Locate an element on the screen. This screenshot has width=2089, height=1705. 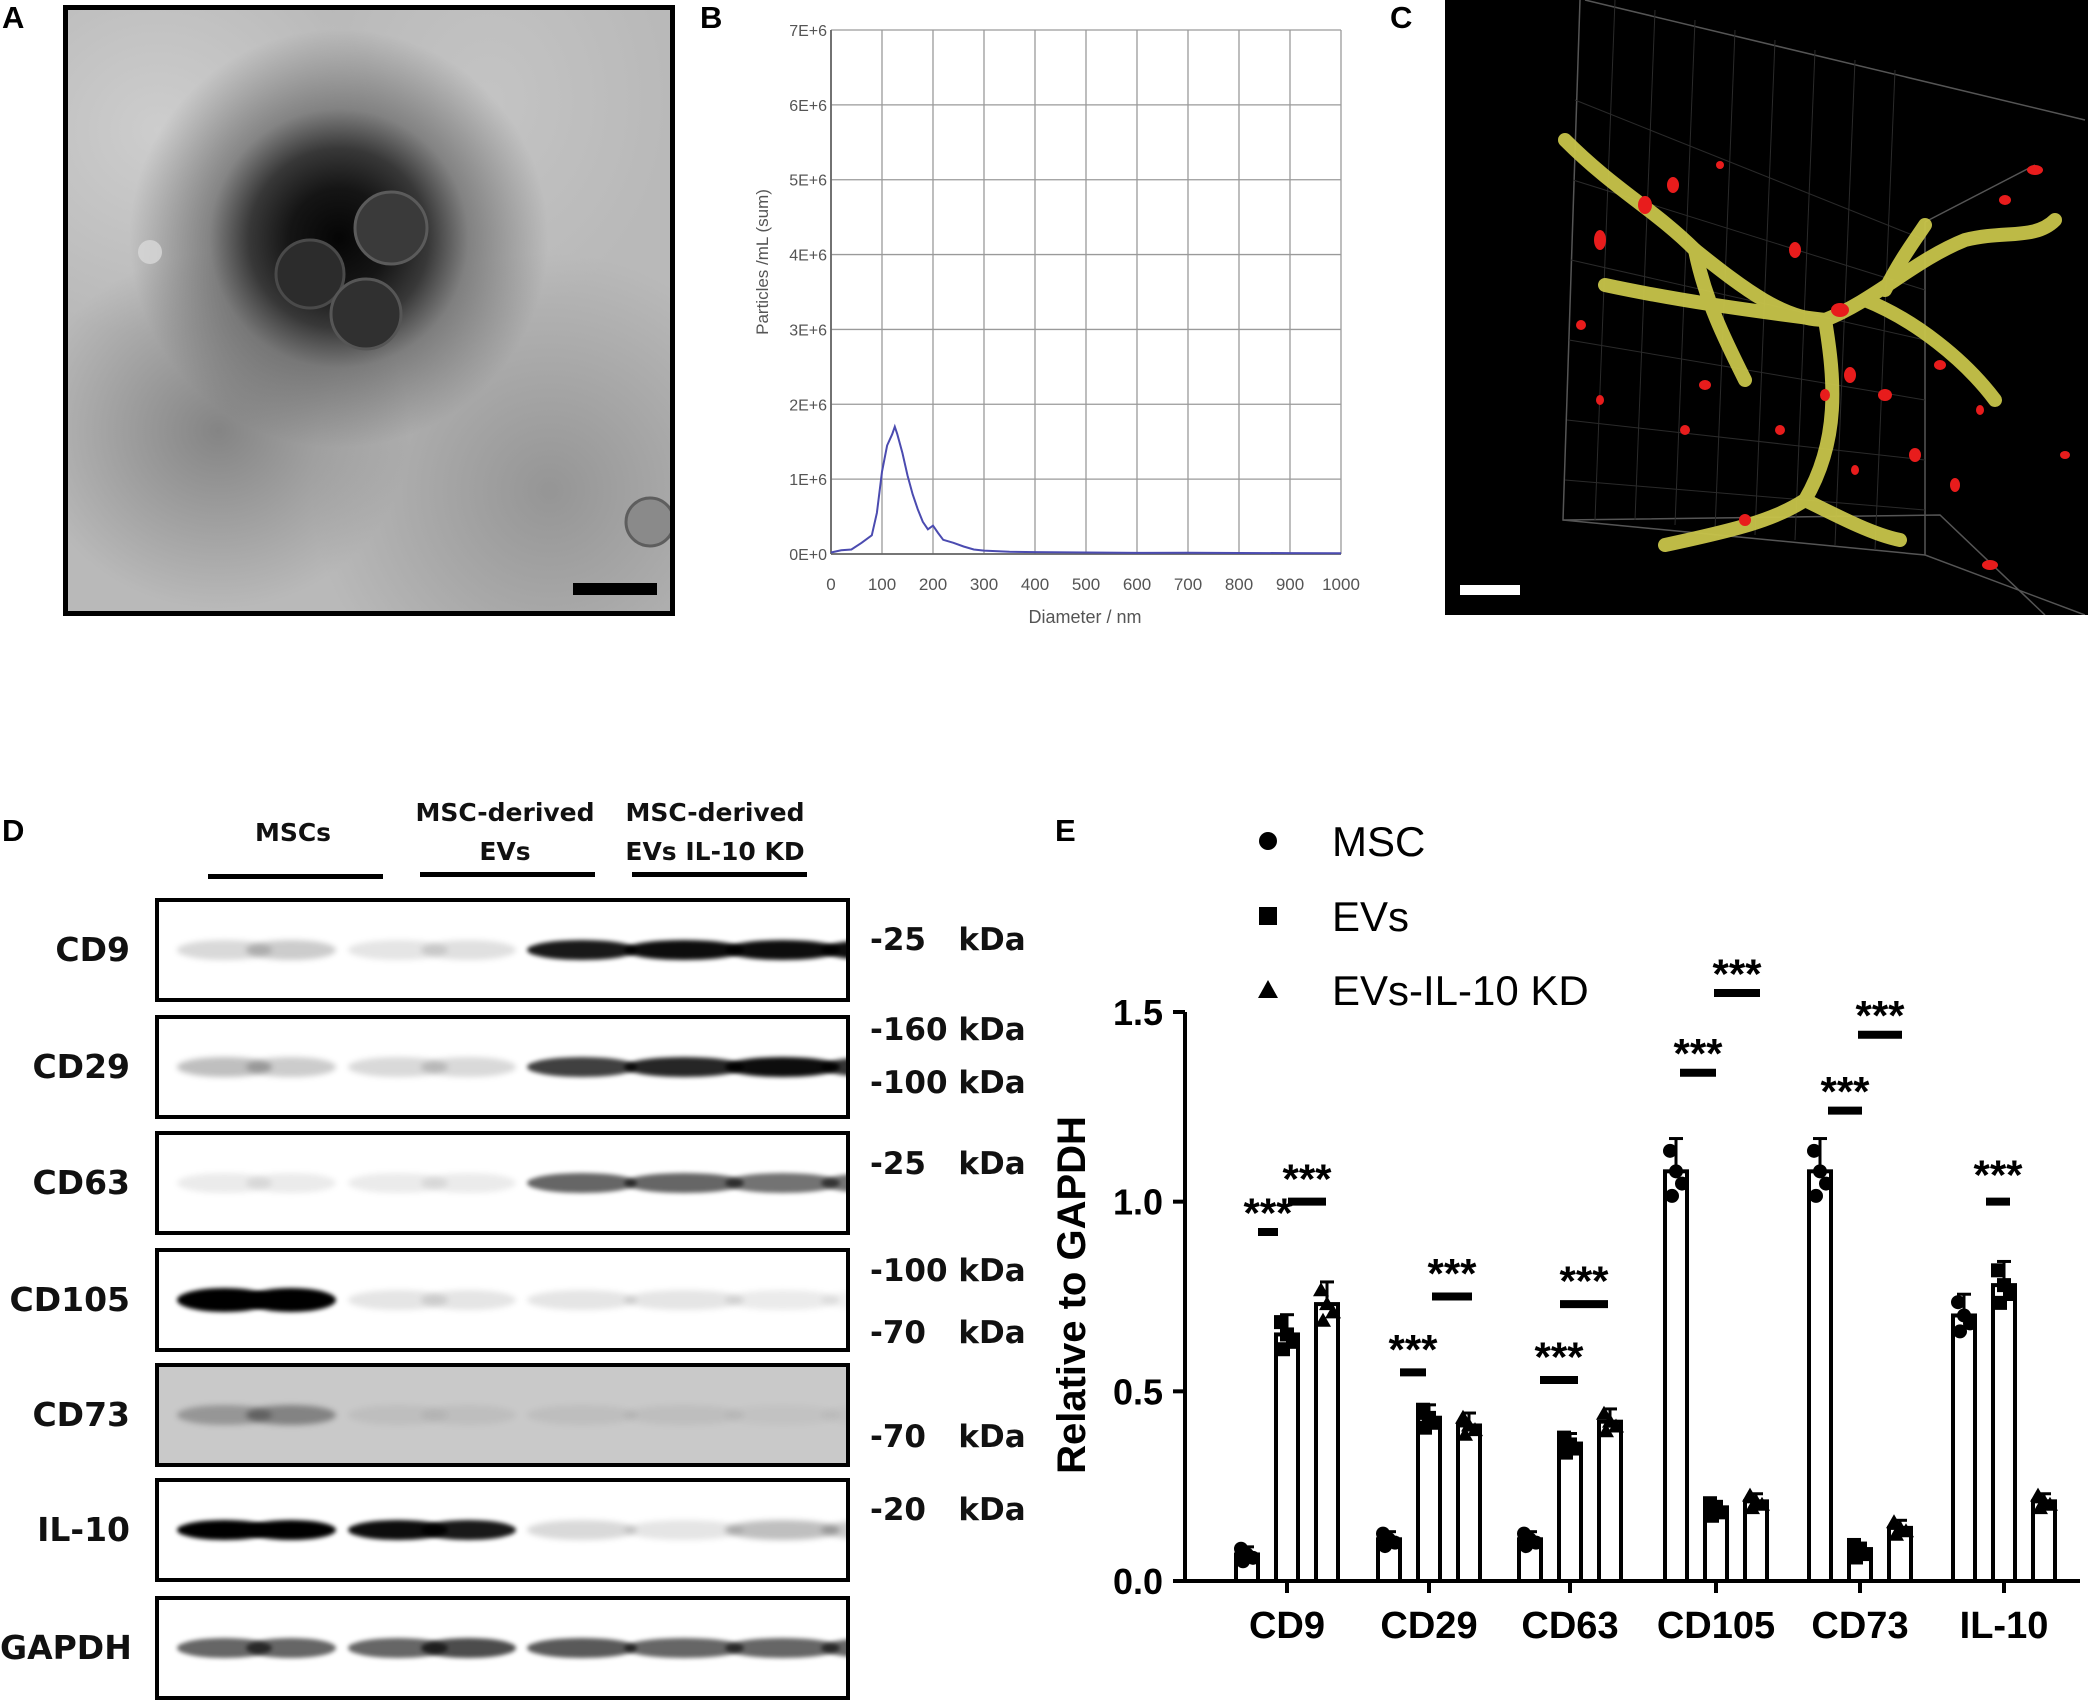
nta-x-tick-label: 700 is located at coordinates (1188, 584).